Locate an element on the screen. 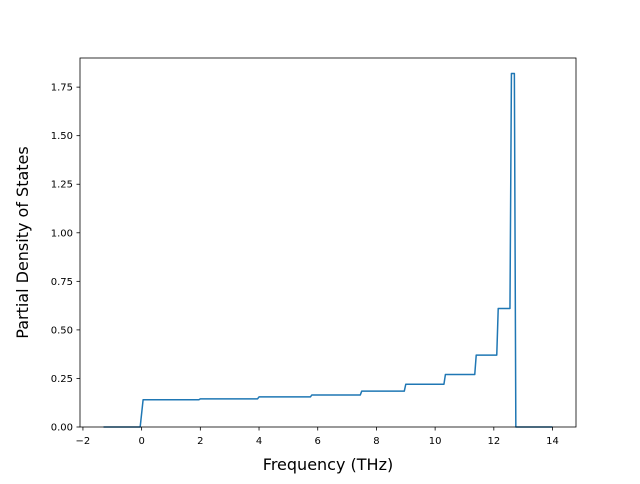 The height and width of the screenshot is (484, 640). y-tick-label: 0.75 is located at coordinates (62, 282).